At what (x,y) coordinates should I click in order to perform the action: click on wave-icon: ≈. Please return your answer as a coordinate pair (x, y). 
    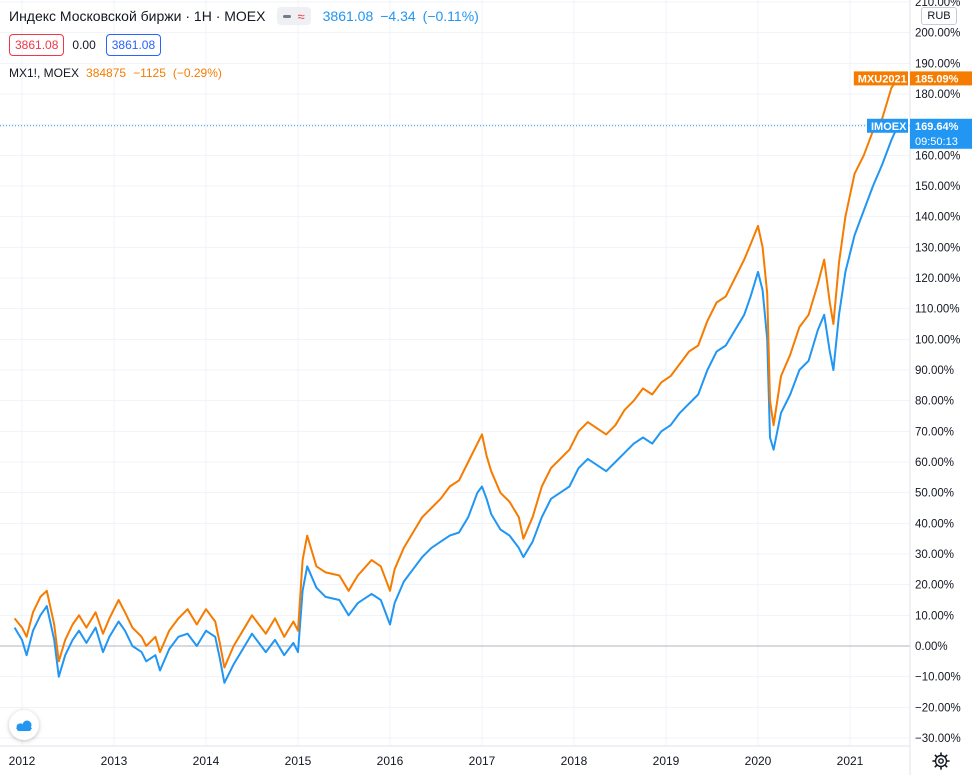
    Looking at the image, I should click on (301, 16).